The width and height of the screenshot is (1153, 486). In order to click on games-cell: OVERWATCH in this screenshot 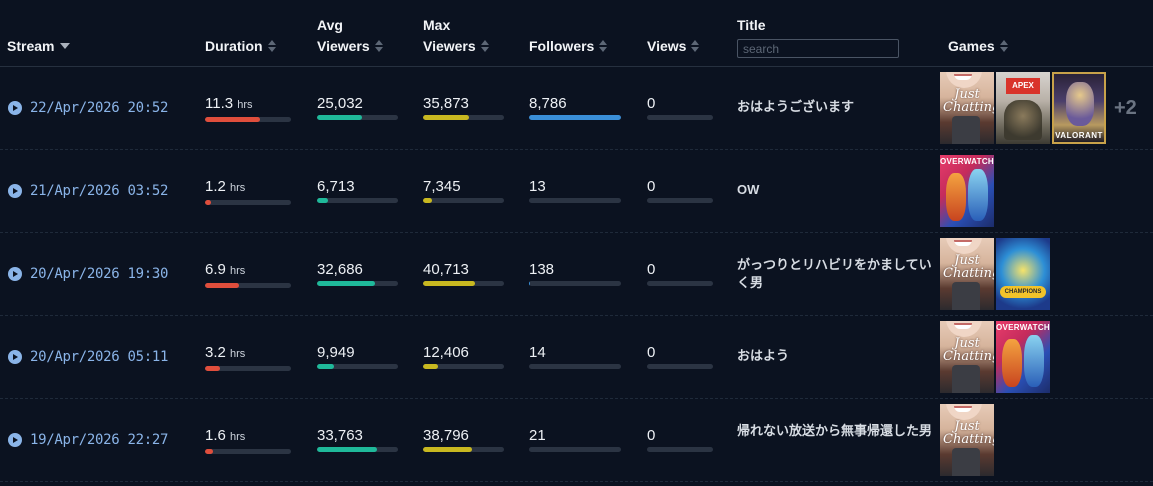, I will do `click(968, 191)`.